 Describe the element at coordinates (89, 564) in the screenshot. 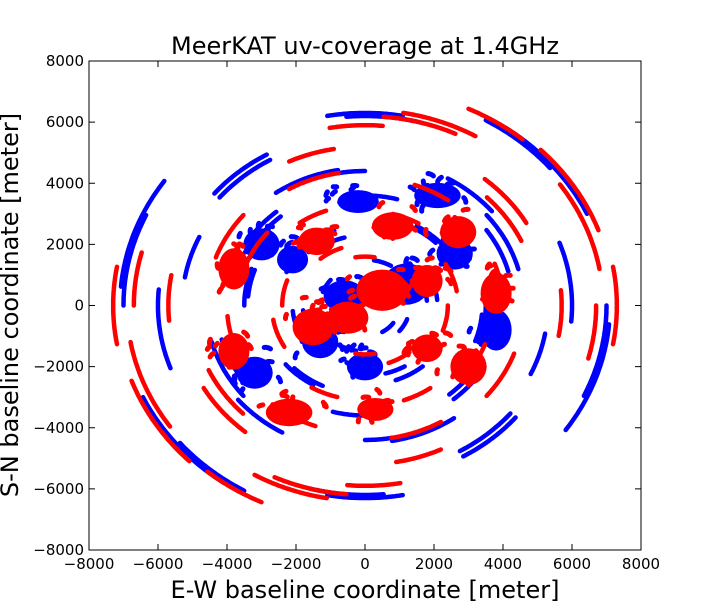

I see `x-tick-label: −8000` at that location.